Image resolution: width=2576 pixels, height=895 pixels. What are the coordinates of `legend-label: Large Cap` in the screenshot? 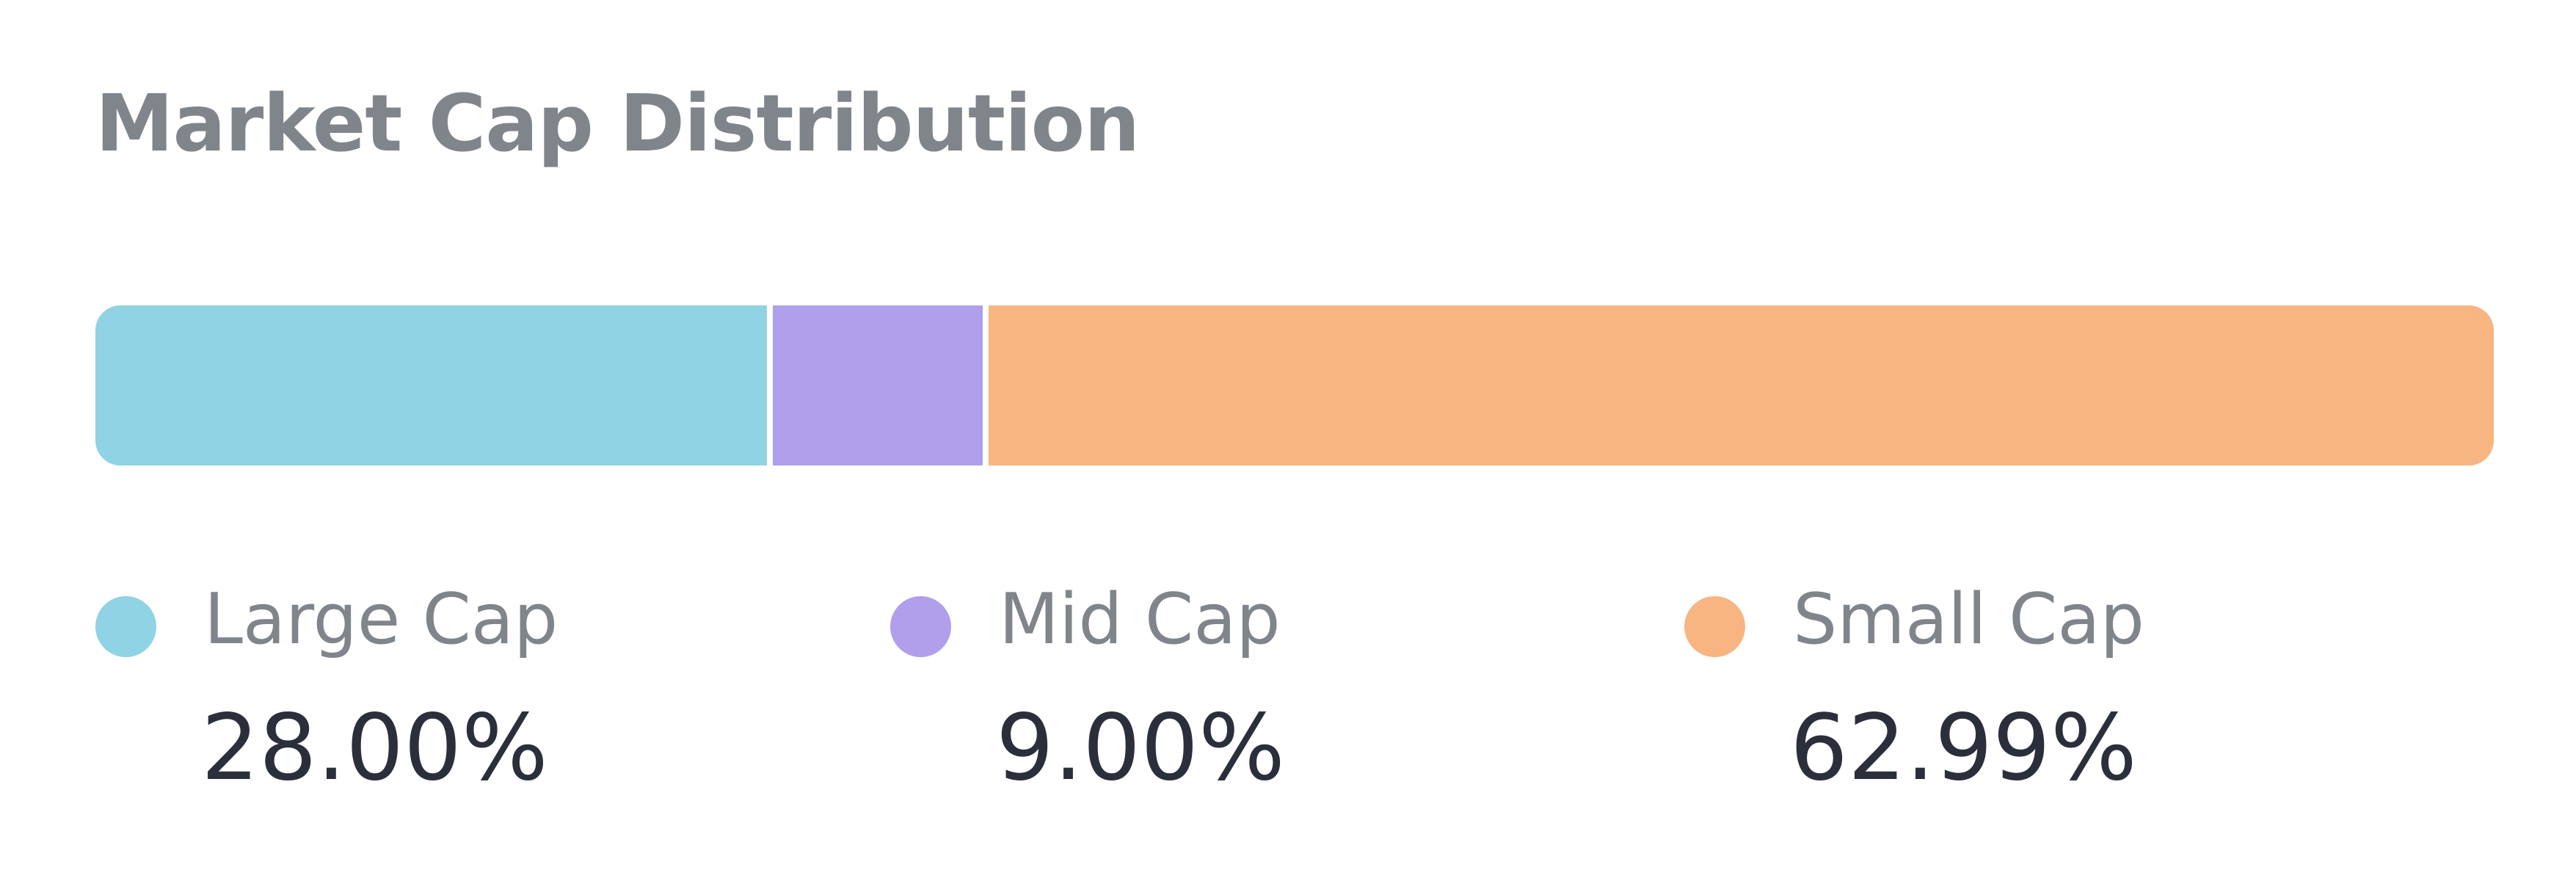 It's located at (381, 619).